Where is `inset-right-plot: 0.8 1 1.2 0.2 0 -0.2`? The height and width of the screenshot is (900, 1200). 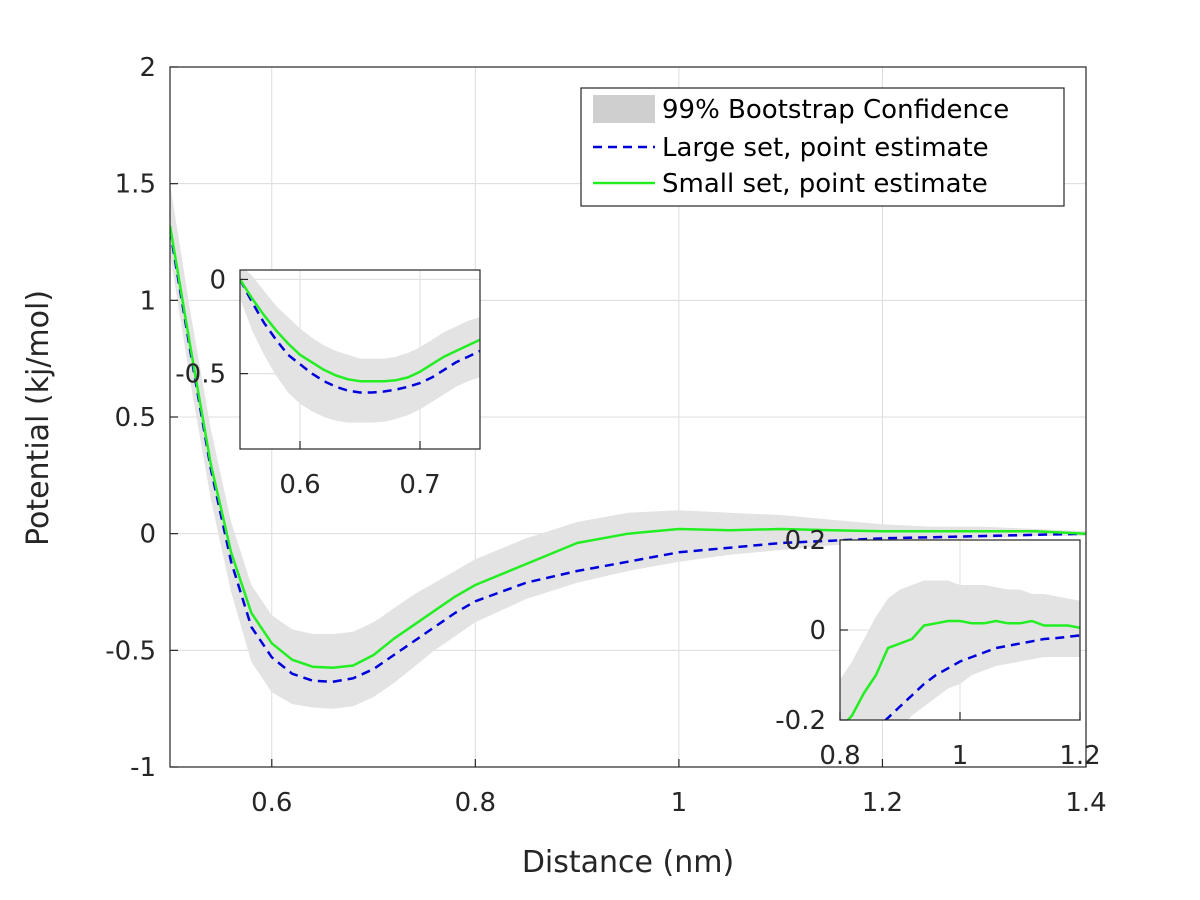
inset-right-plot: 0.8 1 1.2 0.2 0 -0.2 is located at coordinates (937, 648).